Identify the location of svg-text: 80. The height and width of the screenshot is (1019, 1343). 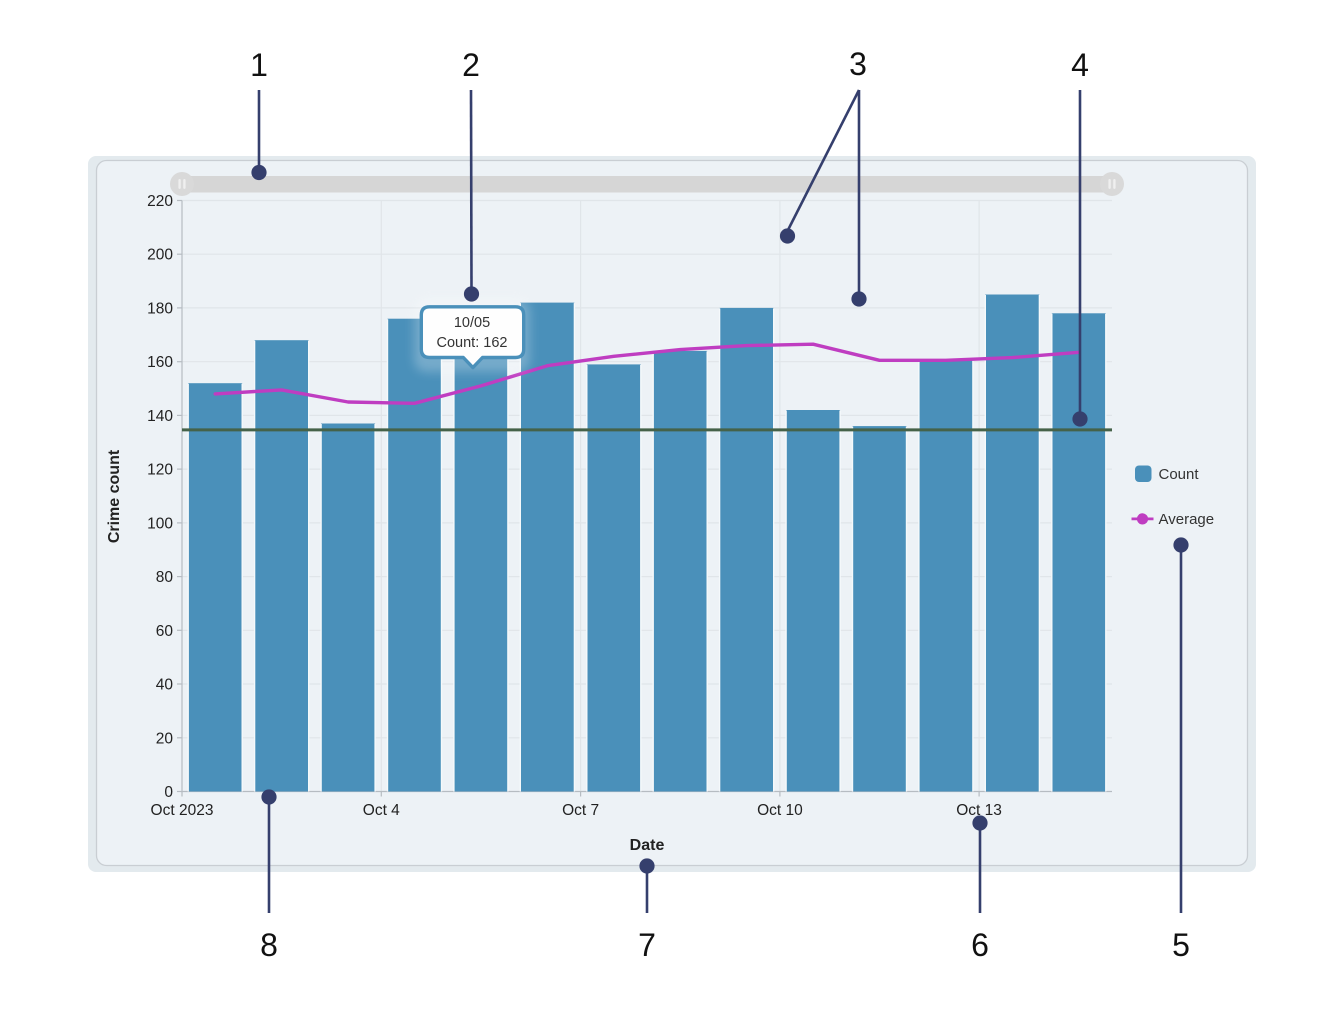
(165, 577).